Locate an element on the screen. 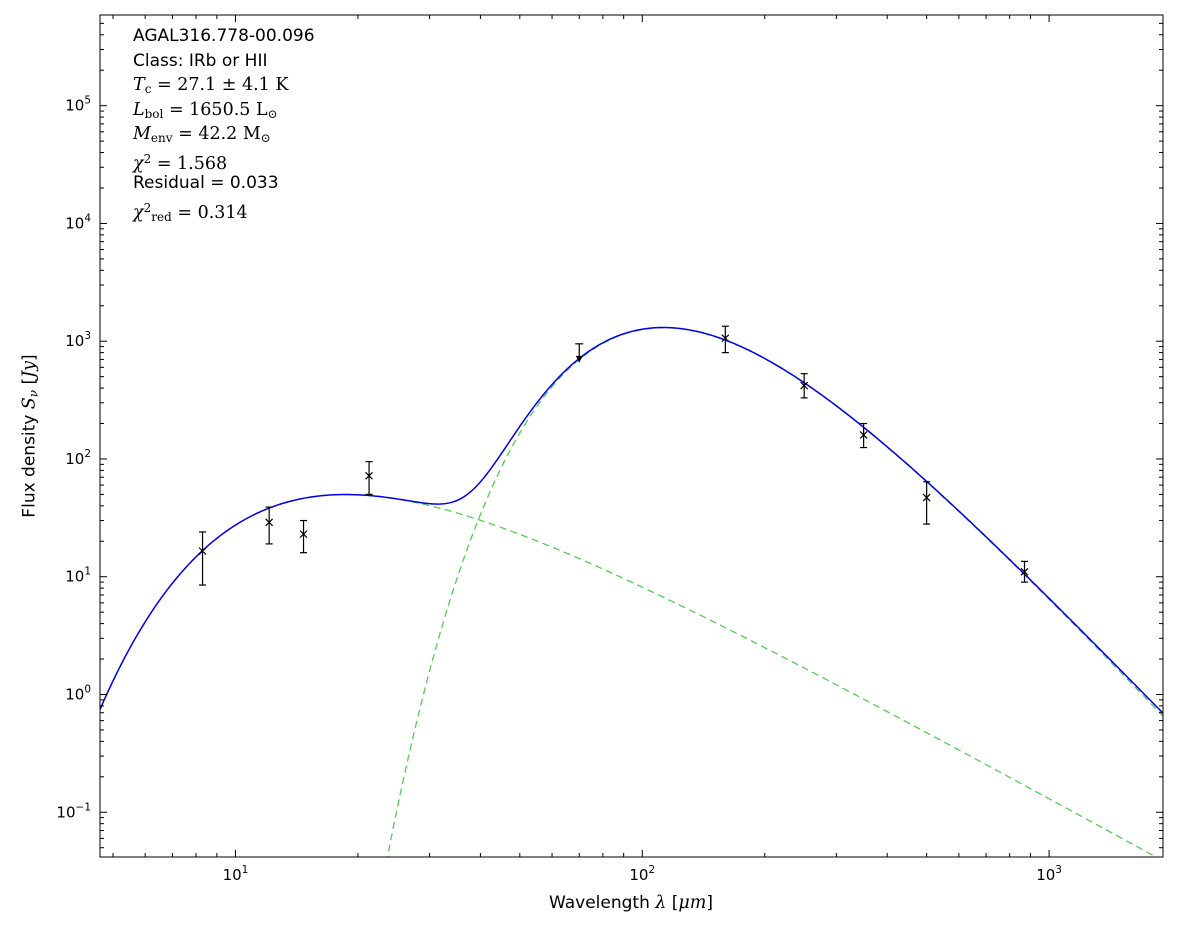 This screenshot has width=1200, height=933. y-tick-labels: 10⁻¹ 10⁰ 10¹ 10² 10³ 10⁴ 10⁵ is located at coordinates (73, 458).